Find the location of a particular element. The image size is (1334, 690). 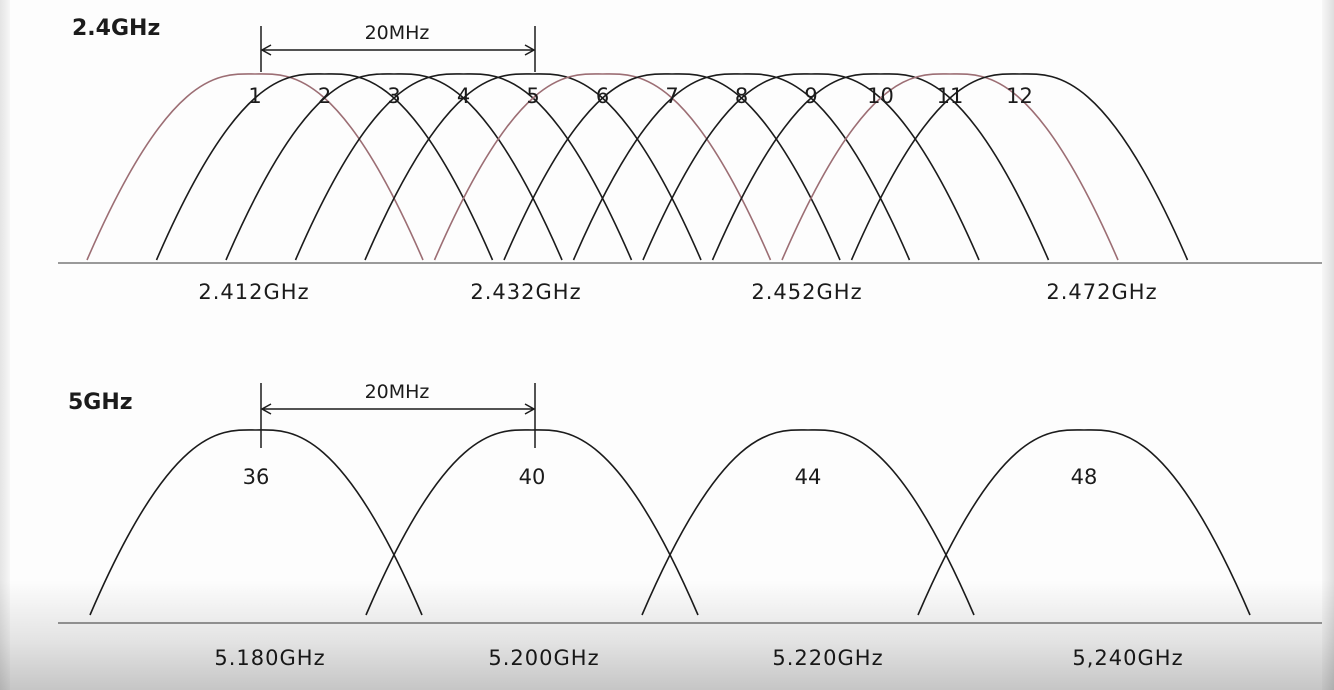

channel-label-2: 2 is located at coordinates (324, 96).